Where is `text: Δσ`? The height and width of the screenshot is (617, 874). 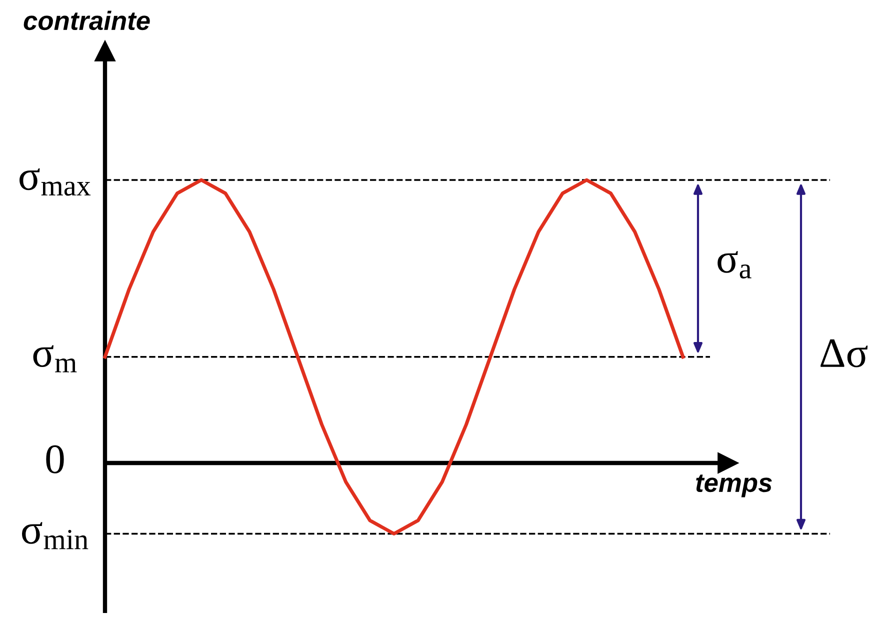
text: Δσ is located at coordinates (844, 353).